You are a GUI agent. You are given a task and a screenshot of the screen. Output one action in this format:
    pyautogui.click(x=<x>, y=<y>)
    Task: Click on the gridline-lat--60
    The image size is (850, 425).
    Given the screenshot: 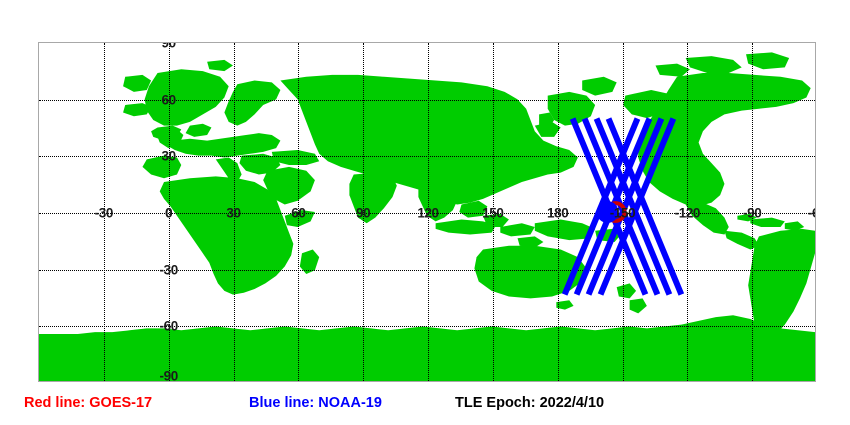 What is the action you would take?
    pyautogui.click(x=427, y=327)
    